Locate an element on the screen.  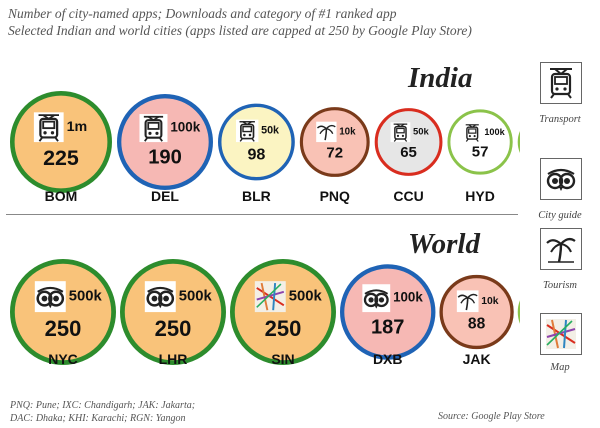
app-count-label: 187 is located at coordinates (387, 327).